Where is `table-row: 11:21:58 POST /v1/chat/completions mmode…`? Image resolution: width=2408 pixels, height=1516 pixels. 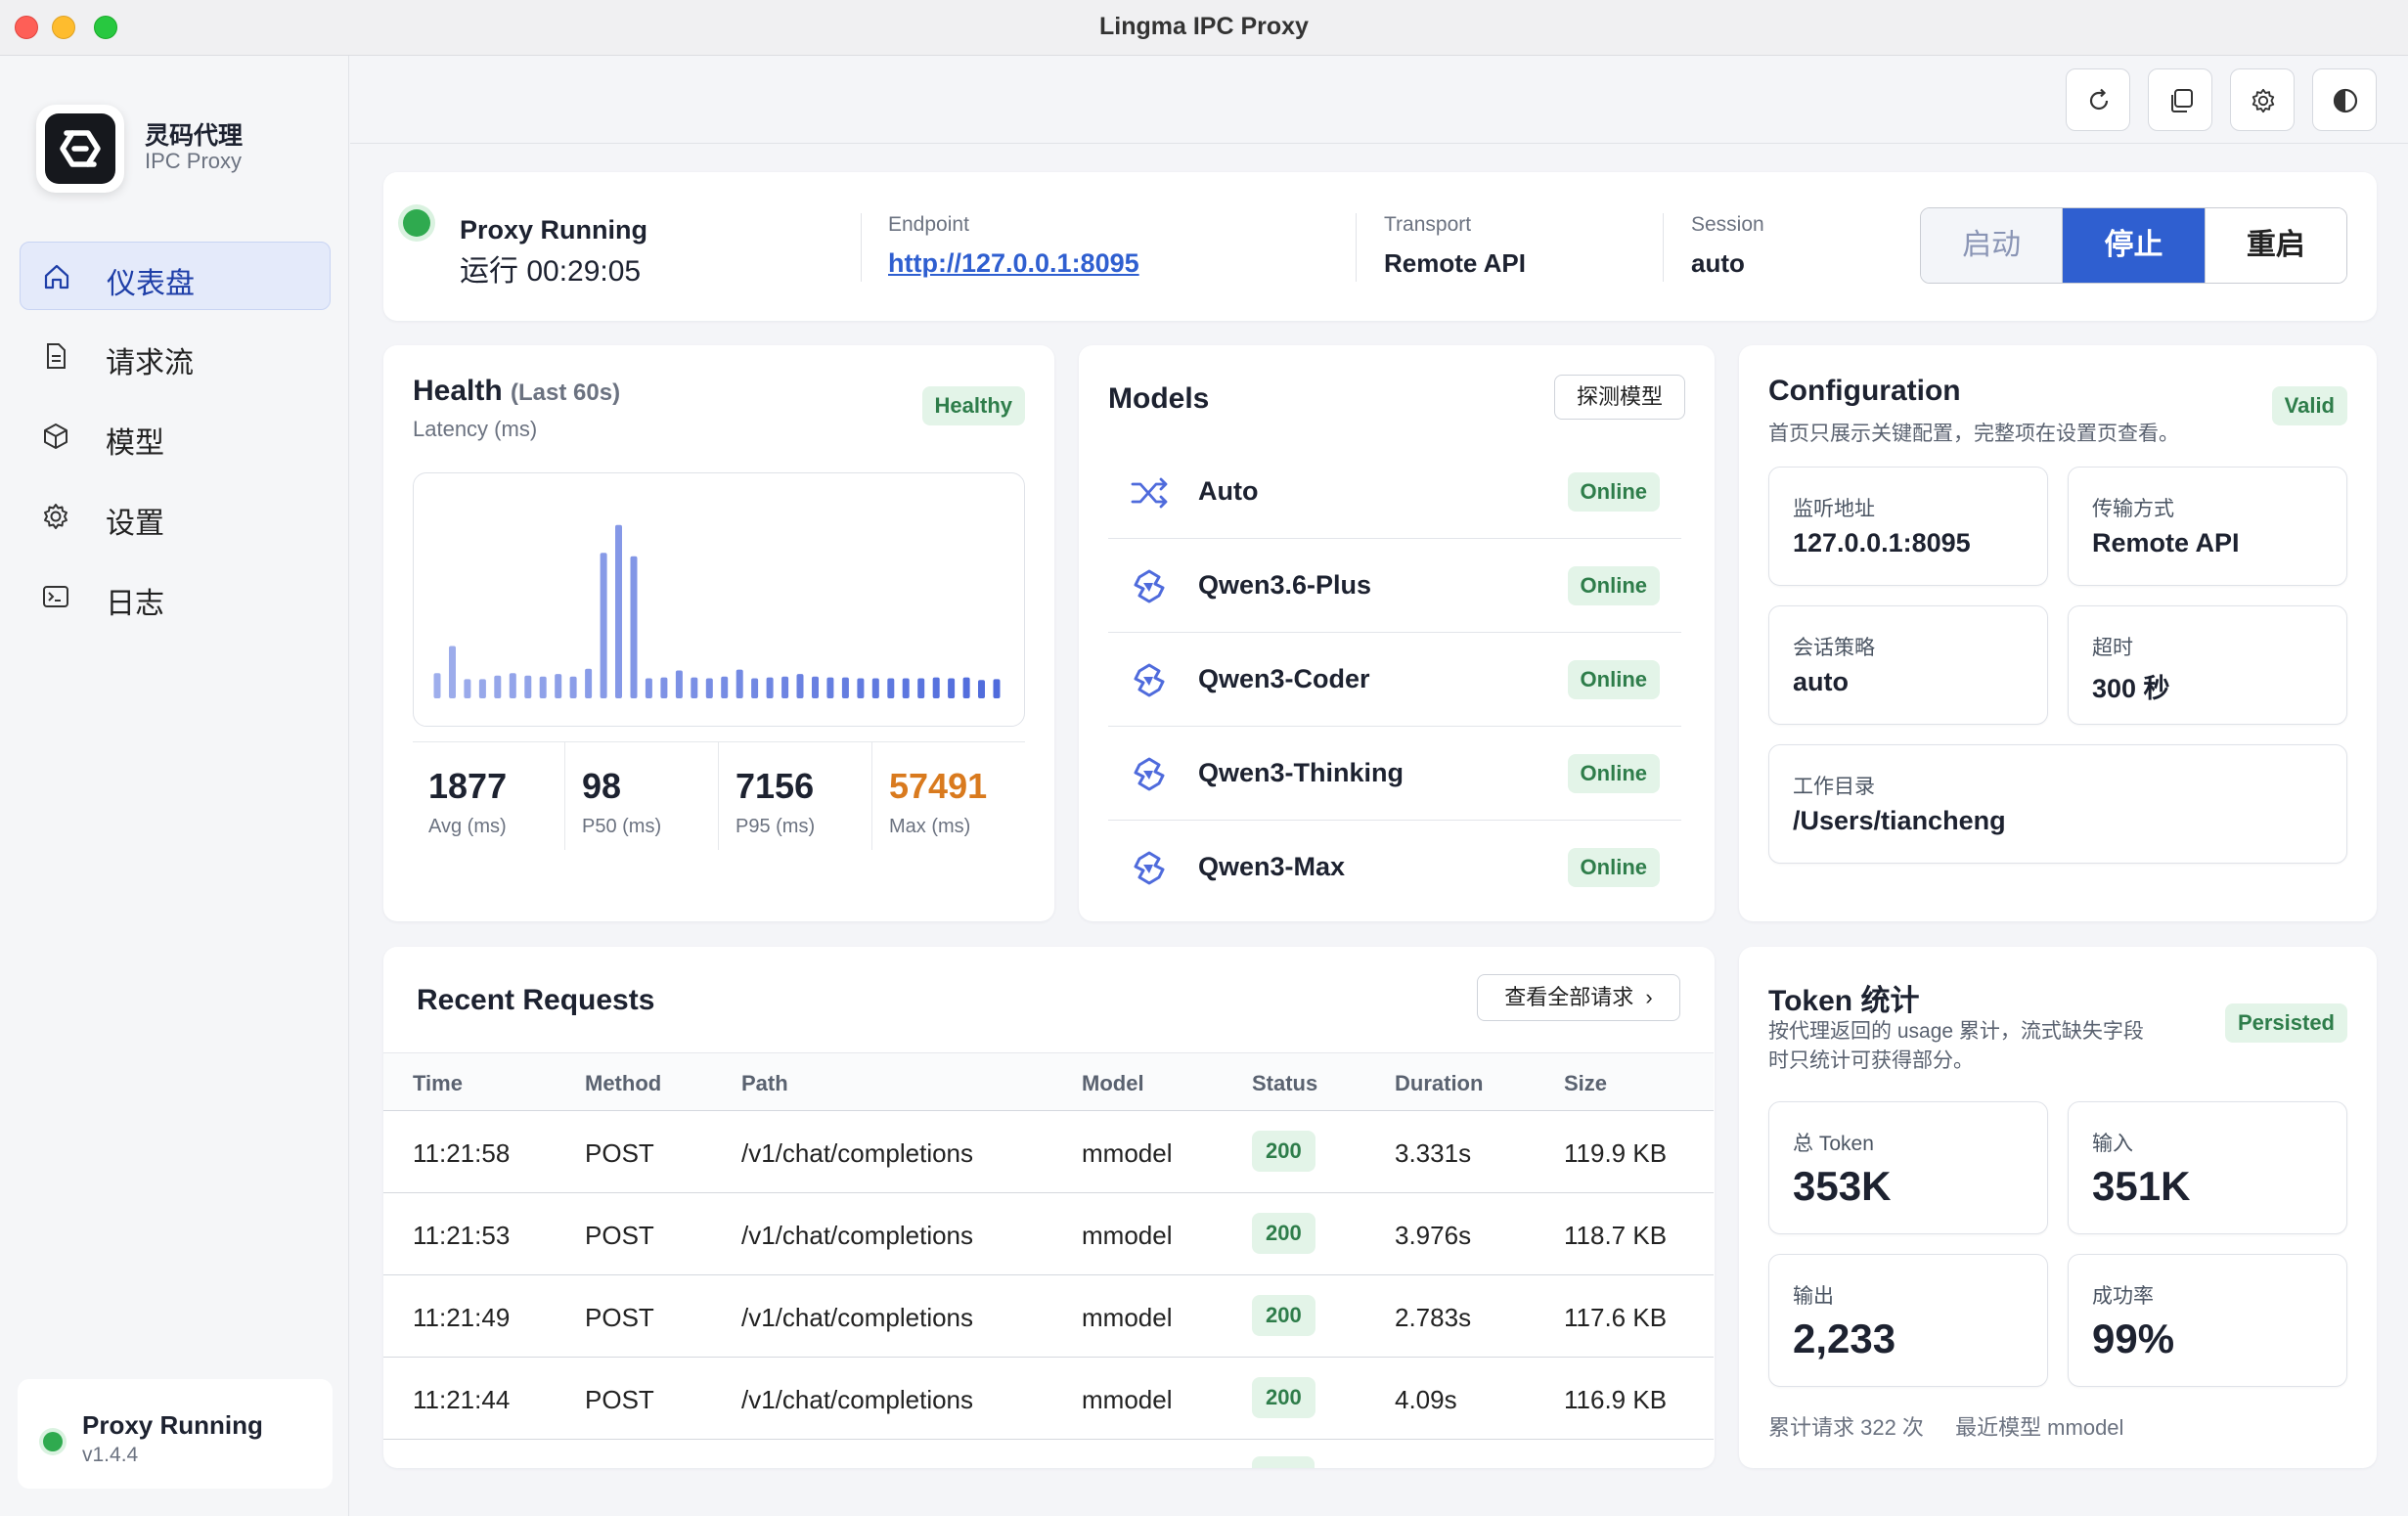 table-row: 11:21:58 POST /v1/chat/completions mmode… is located at coordinates (1048, 1152).